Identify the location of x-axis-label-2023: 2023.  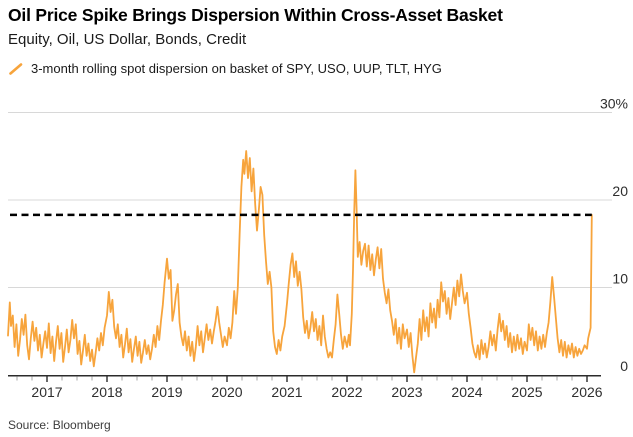
(406, 392).